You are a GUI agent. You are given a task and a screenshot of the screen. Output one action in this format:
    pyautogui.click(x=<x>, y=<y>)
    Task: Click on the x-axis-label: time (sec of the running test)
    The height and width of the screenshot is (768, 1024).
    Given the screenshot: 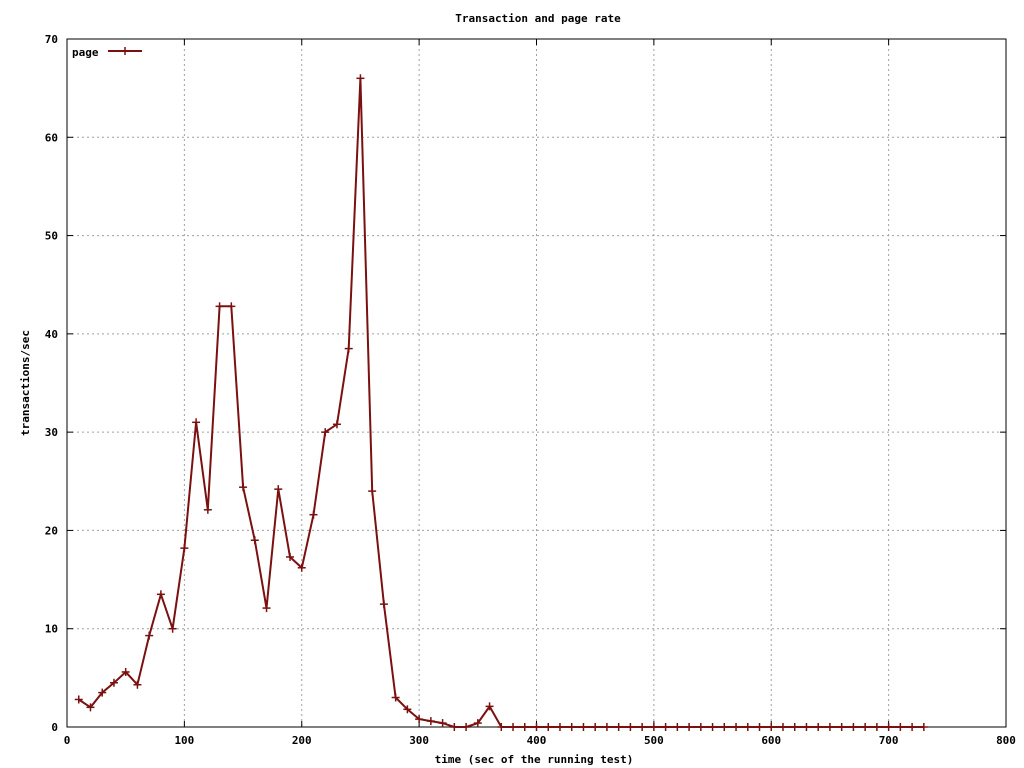 What is the action you would take?
    pyautogui.click(x=534, y=759)
    